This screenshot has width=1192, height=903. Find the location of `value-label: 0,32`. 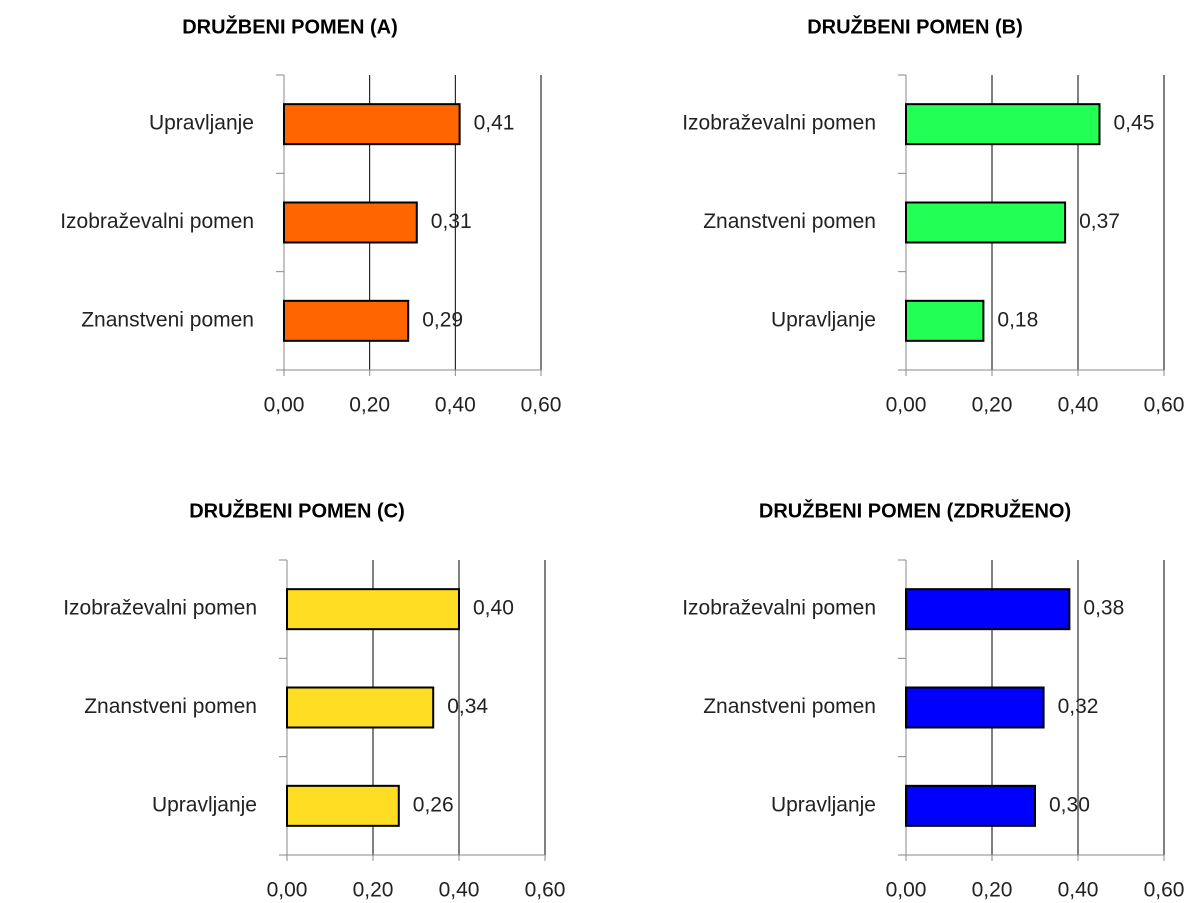

value-label: 0,32 is located at coordinates (1078, 706).